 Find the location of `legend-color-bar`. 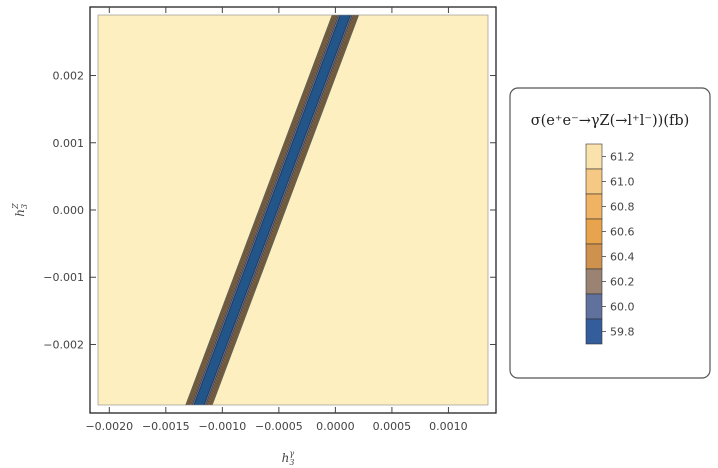

legend-color-bar is located at coordinates (594, 244).